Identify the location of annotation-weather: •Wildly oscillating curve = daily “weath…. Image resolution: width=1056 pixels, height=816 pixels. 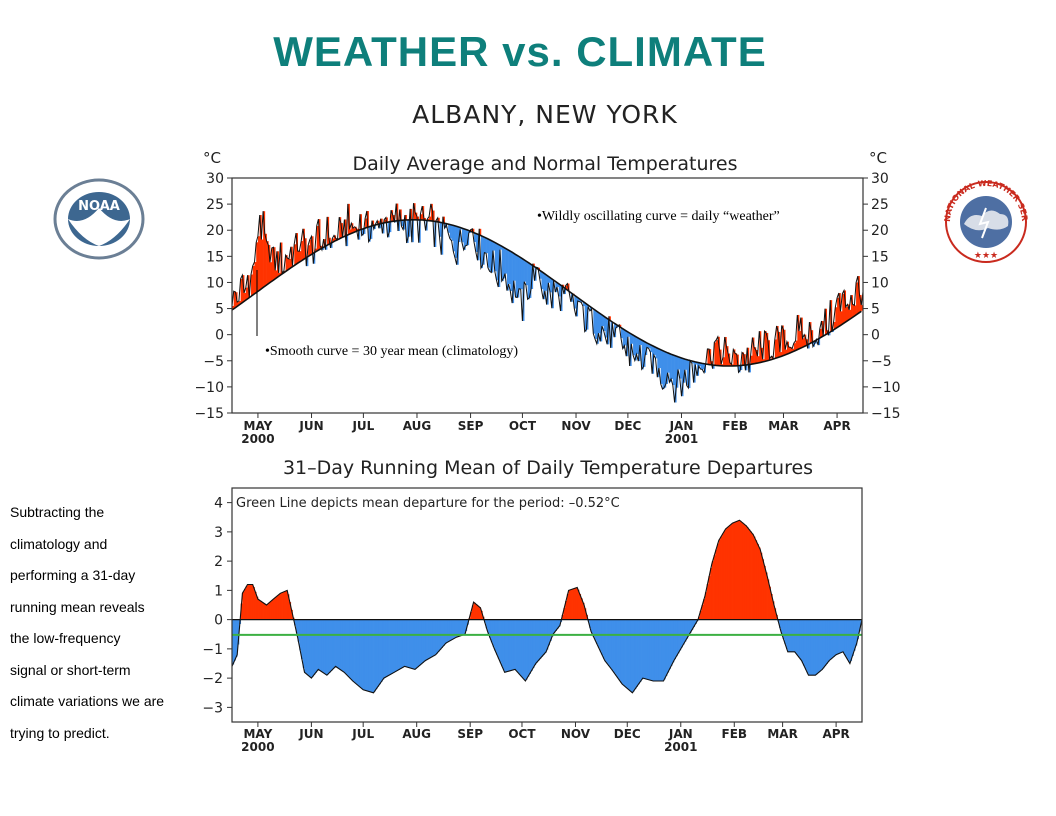
(658, 216).